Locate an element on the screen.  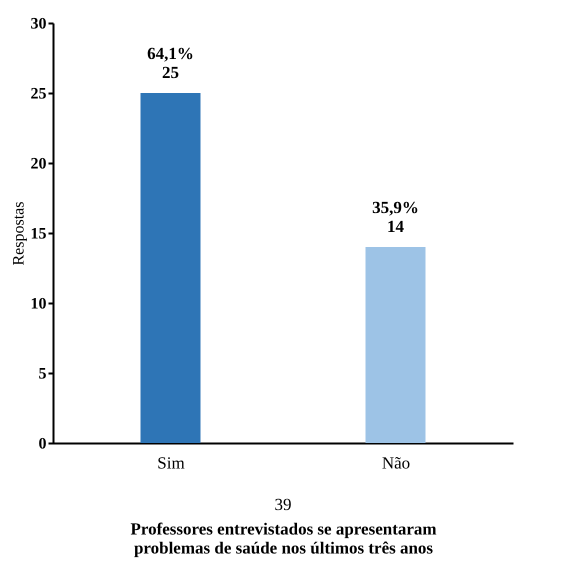
y-axis-title: Respostas is located at coordinates (19, 234).